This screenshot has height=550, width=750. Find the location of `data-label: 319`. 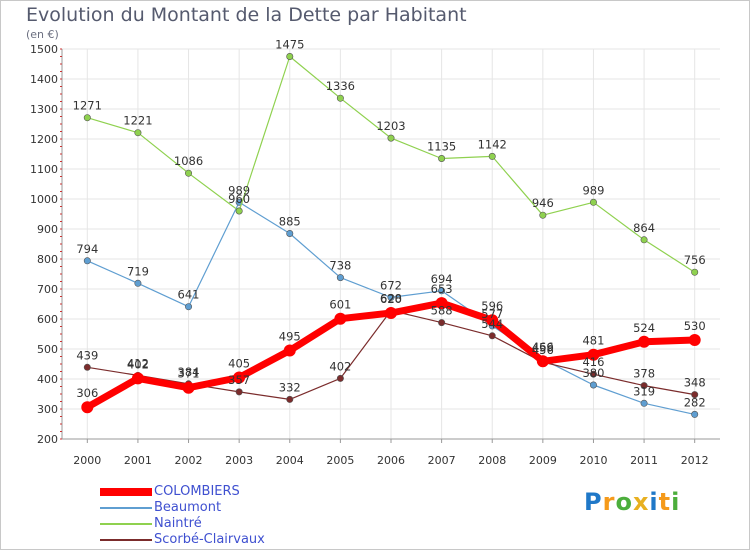

data-label: 319 is located at coordinates (644, 391).